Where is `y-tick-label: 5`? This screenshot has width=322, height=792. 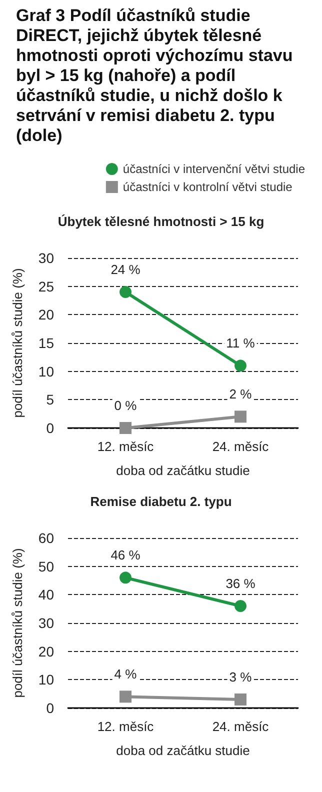
y-tick-label: 5 is located at coordinates (50, 400).